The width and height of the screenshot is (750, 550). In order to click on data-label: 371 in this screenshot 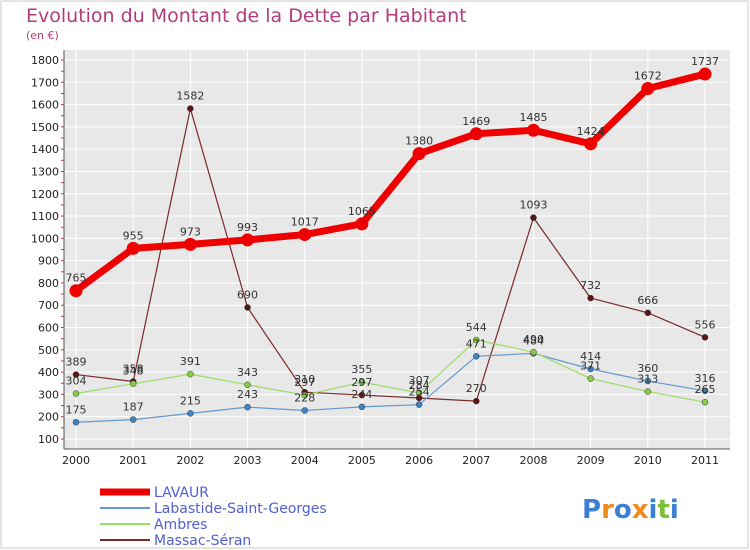, I will do `click(590, 366)`.